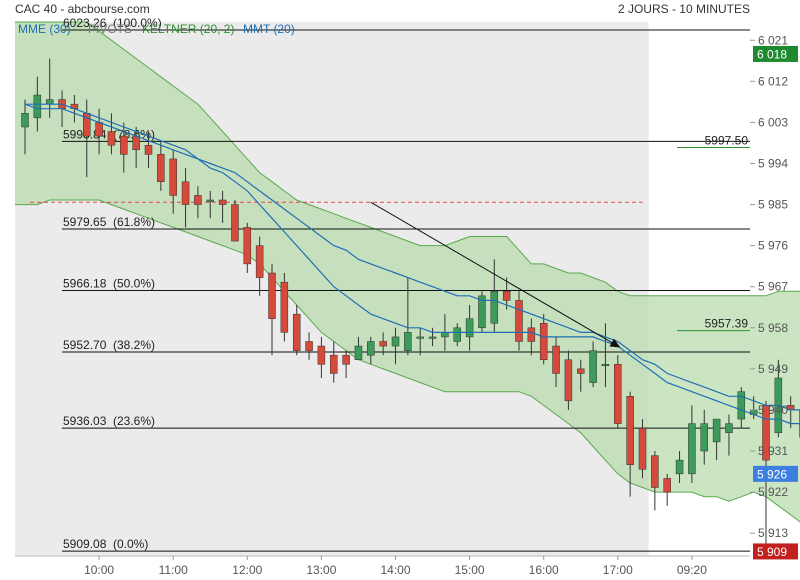  What do you see at coordinates (130, 544) in the screenshot?
I see `fib-percent-label: (0.0%)` at bounding box center [130, 544].